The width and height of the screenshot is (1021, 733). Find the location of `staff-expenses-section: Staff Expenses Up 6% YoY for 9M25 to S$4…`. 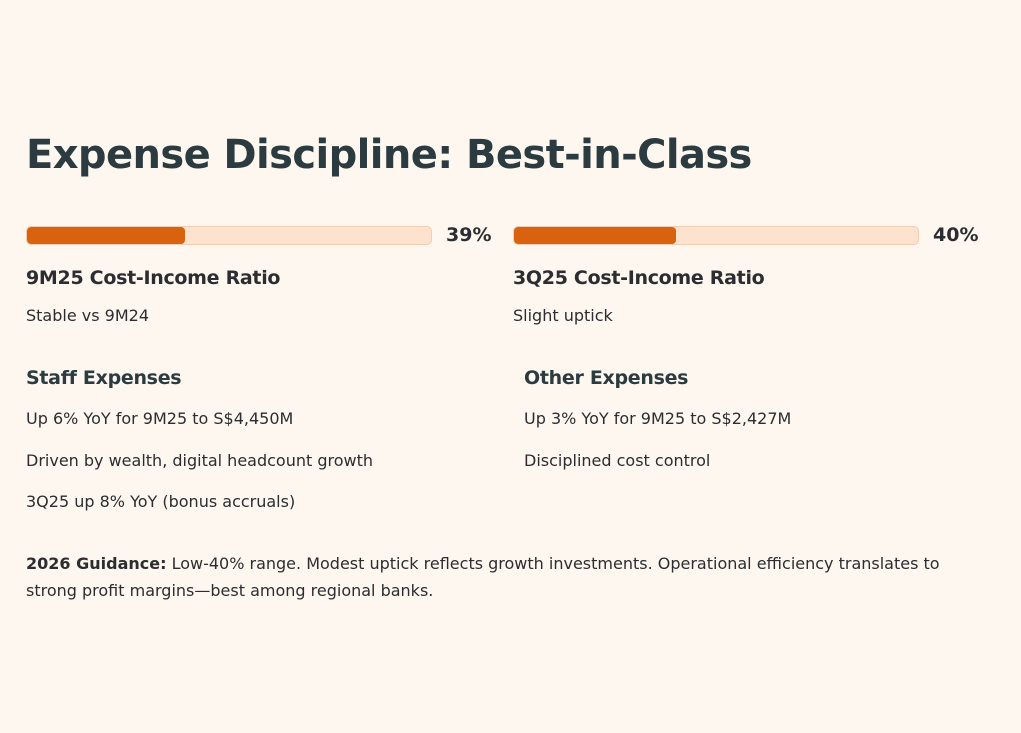

staff-expenses-section: Staff Expenses Up 6% YoY for 9M25 to S$4… is located at coordinates (256, 439).